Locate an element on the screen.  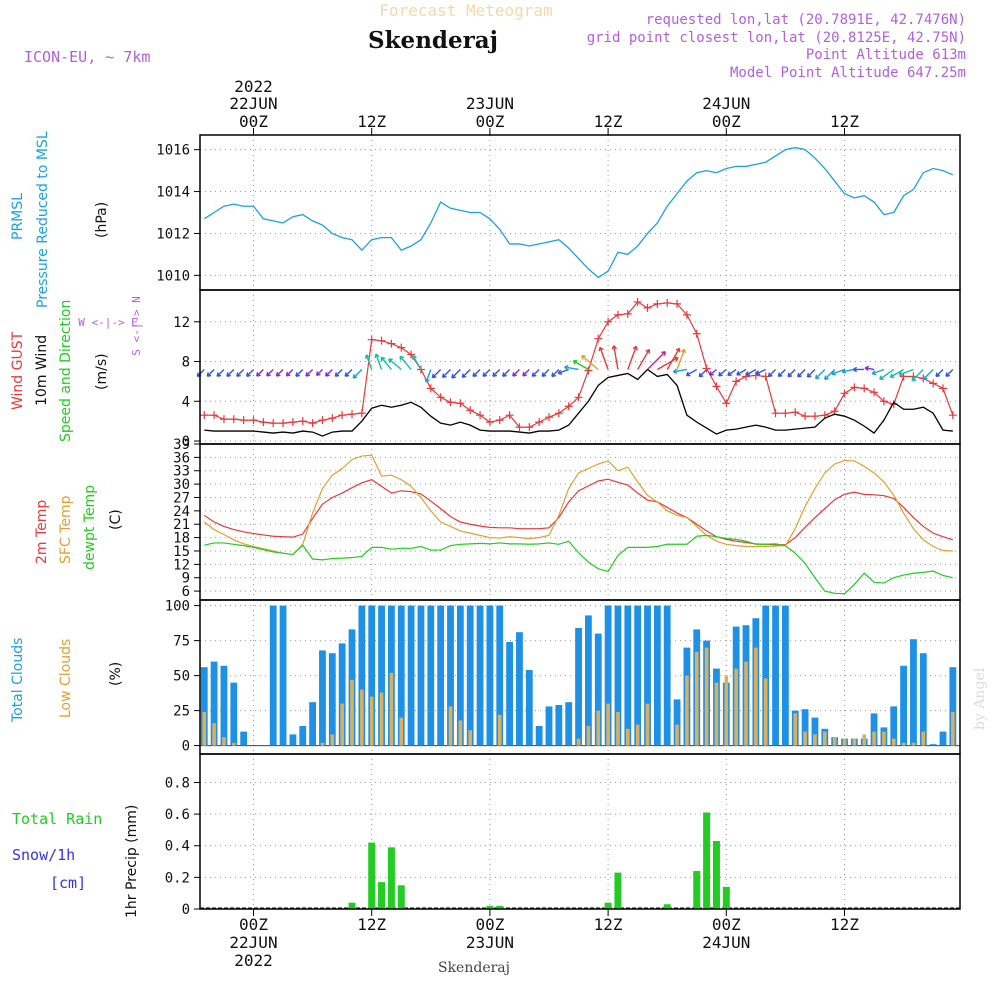
bottom-time-hour: 00Z is located at coordinates (726, 924).